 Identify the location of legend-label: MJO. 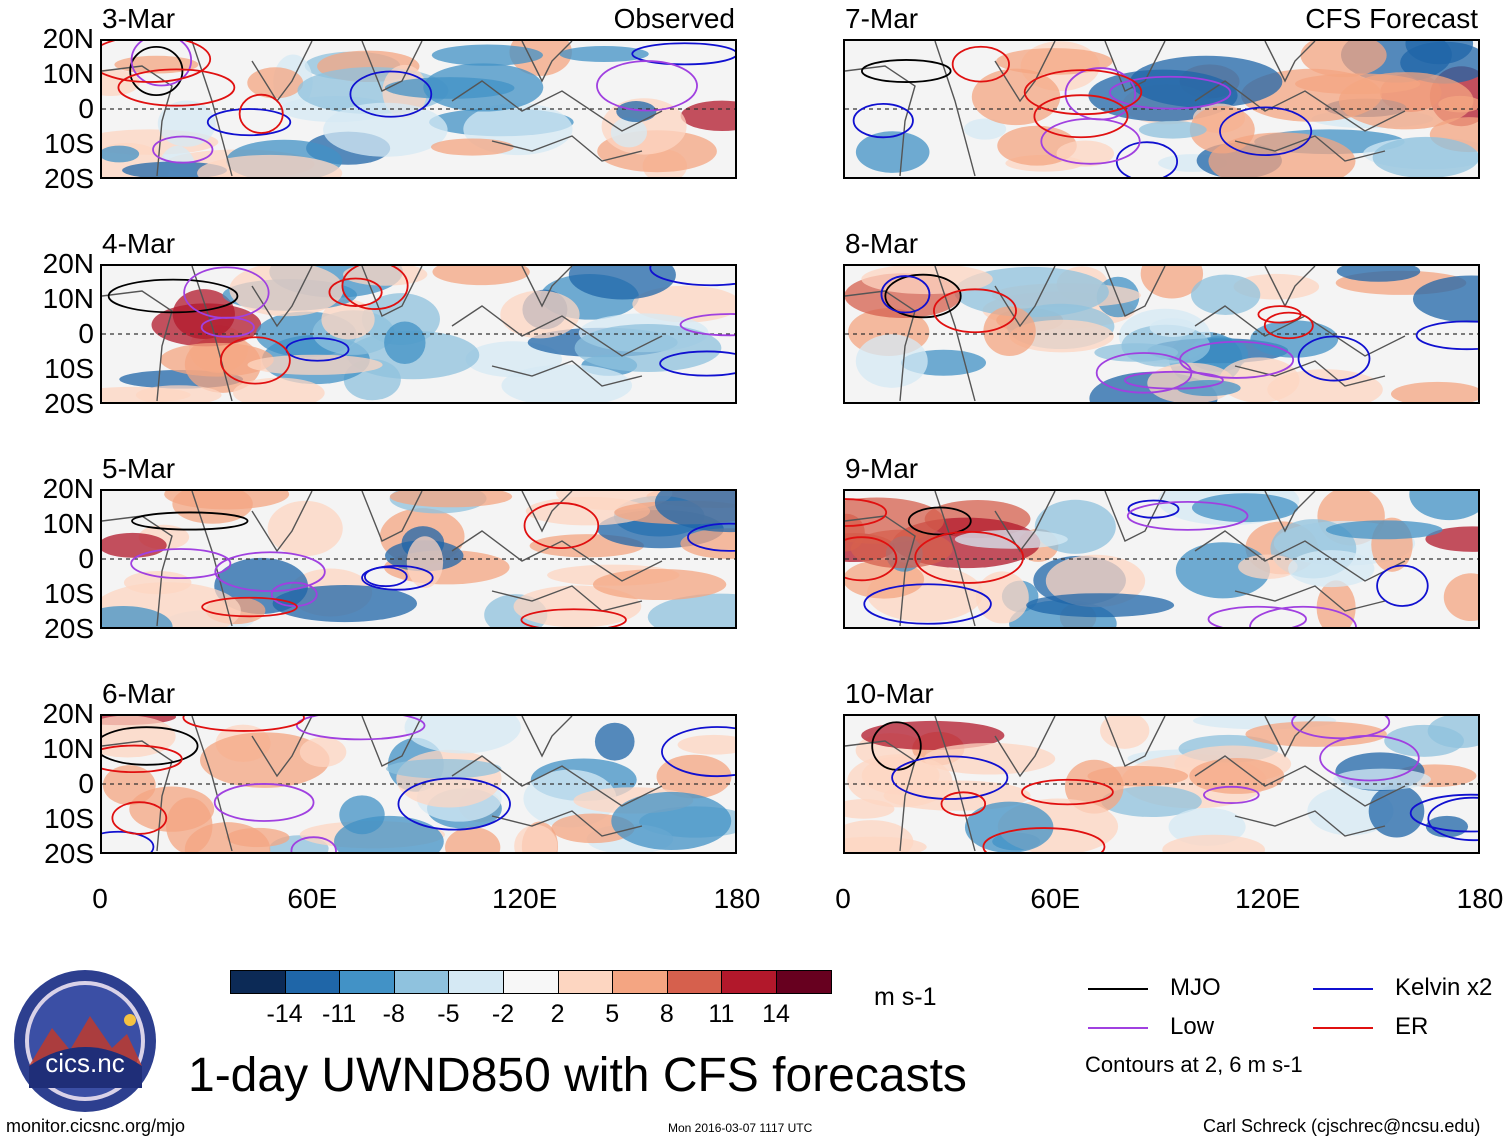
(1195, 987).